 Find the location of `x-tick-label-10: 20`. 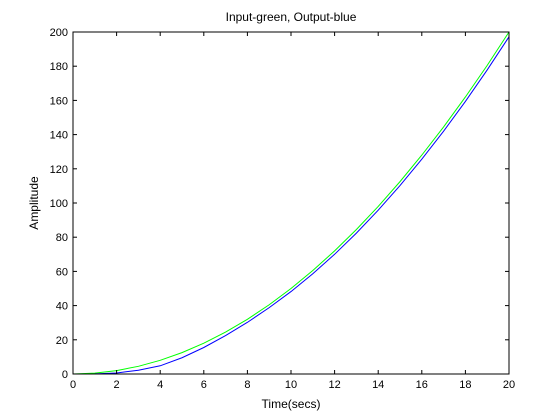

x-tick-label-10: 20 is located at coordinates (509, 385).